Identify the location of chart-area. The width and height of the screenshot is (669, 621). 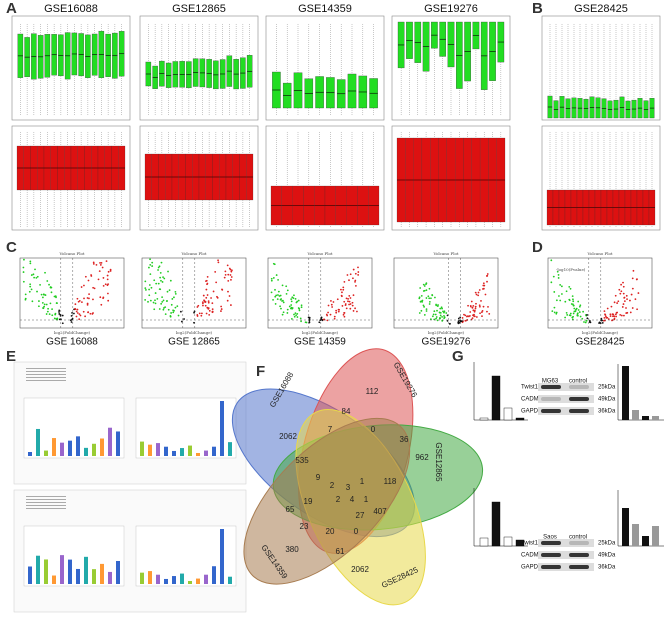
(74, 428).